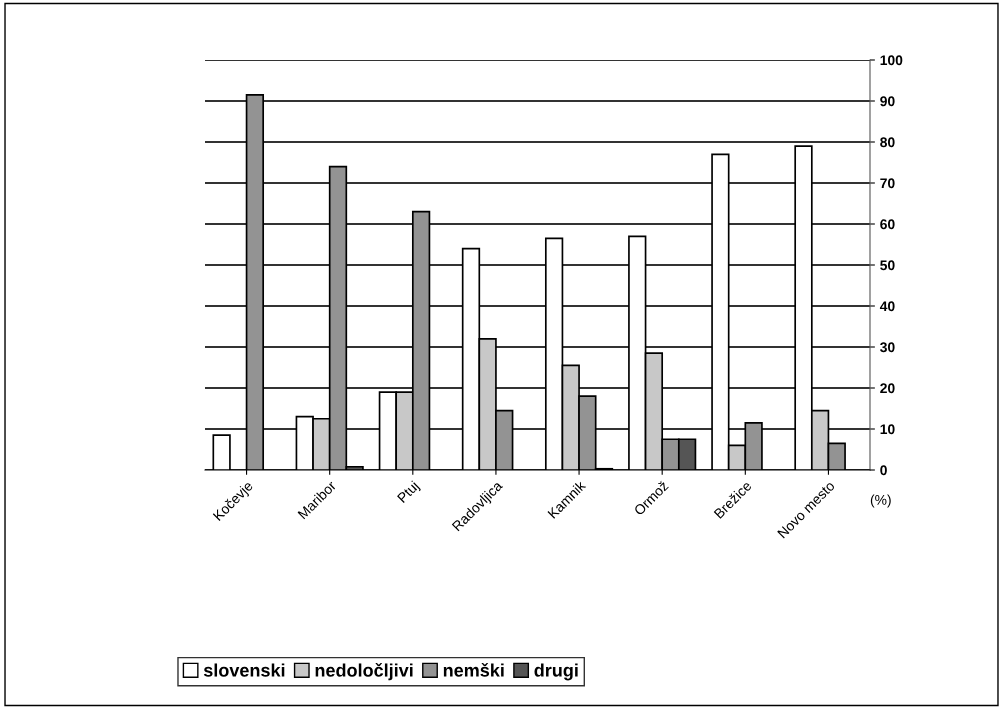 The width and height of the screenshot is (1003, 709). What do you see at coordinates (887, 142) in the screenshot?
I see `y-tick-label: 80` at bounding box center [887, 142].